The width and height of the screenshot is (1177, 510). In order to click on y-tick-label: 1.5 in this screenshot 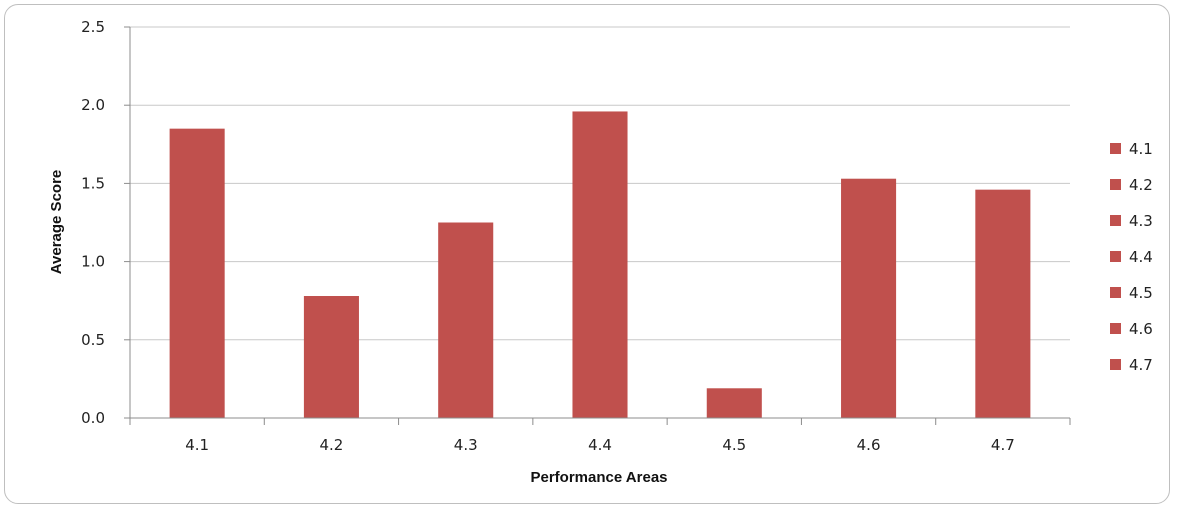, I will do `click(93, 183)`.